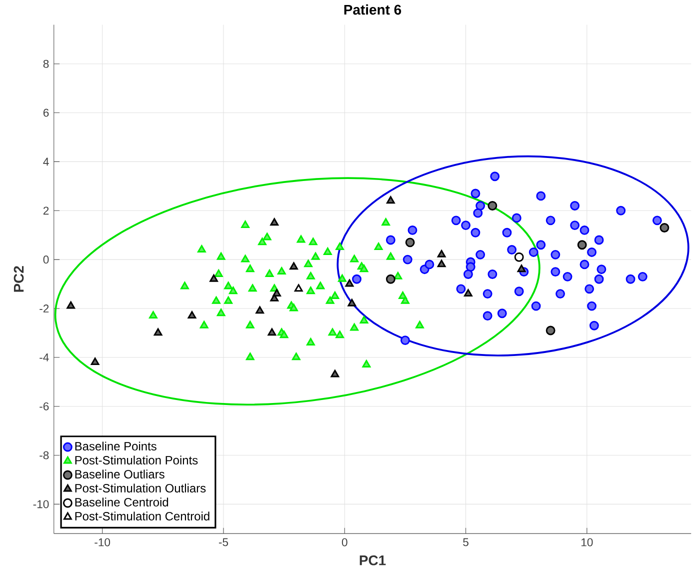 Image resolution: width=693 pixels, height=578 pixels. Describe the element at coordinates (19, 279) in the screenshot. I see `y-axis-title: PC2` at that location.